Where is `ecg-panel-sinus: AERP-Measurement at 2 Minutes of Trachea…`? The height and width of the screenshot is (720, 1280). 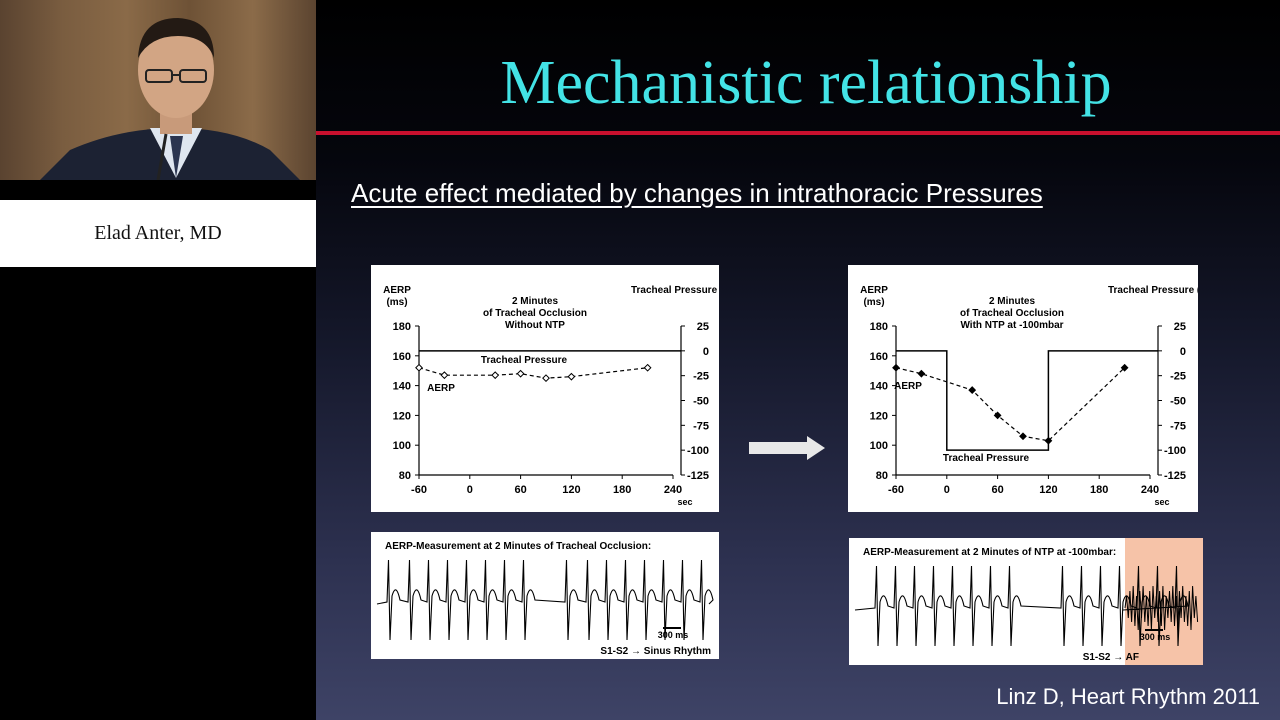
ecg-panel-sinus: AERP-Measurement at 2 Minutes of Trachea… is located at coordinates (545, 595).